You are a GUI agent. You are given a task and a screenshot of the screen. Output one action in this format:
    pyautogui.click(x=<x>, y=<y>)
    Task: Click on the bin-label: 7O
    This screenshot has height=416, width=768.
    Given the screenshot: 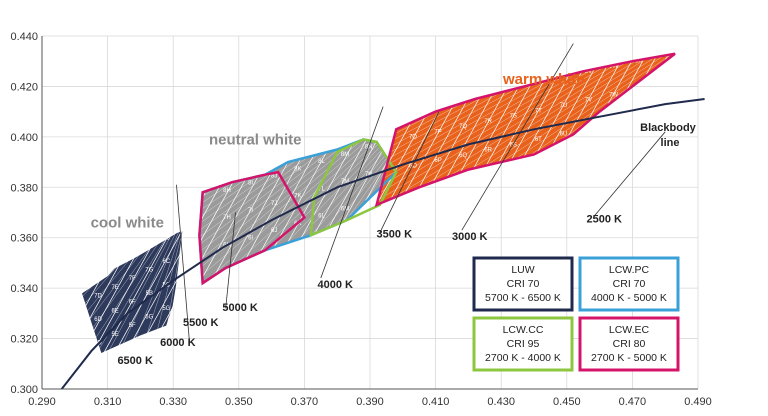 What is the action you would take?
    pyautogui.click(x=413, y=138)
    